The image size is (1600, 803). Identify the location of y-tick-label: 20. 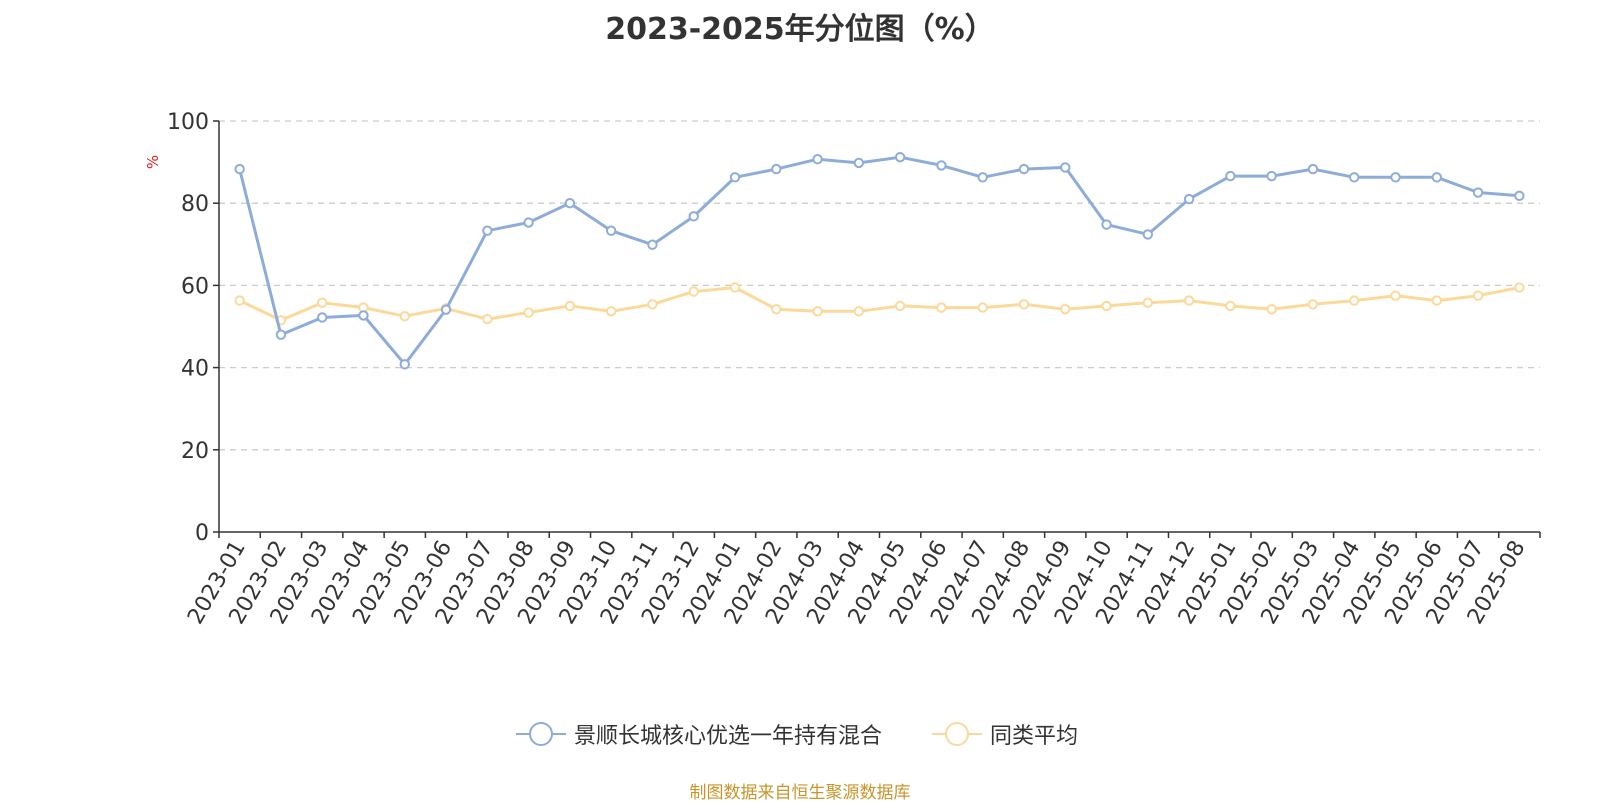
(195, 451).